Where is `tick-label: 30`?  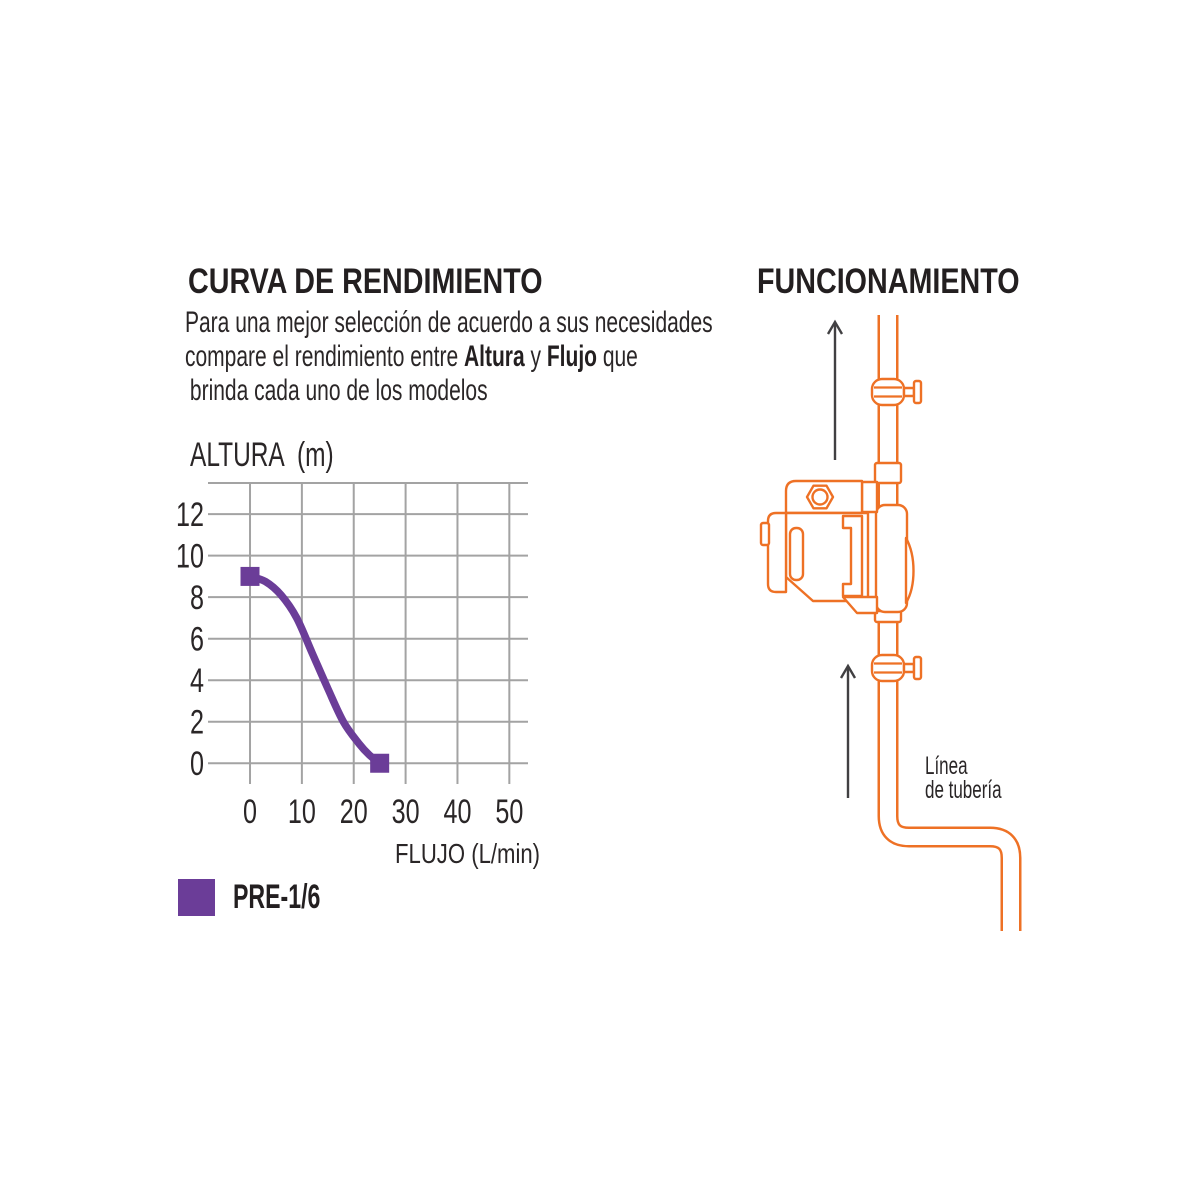 tick-label: 30 is located at coordinates (406, 812).